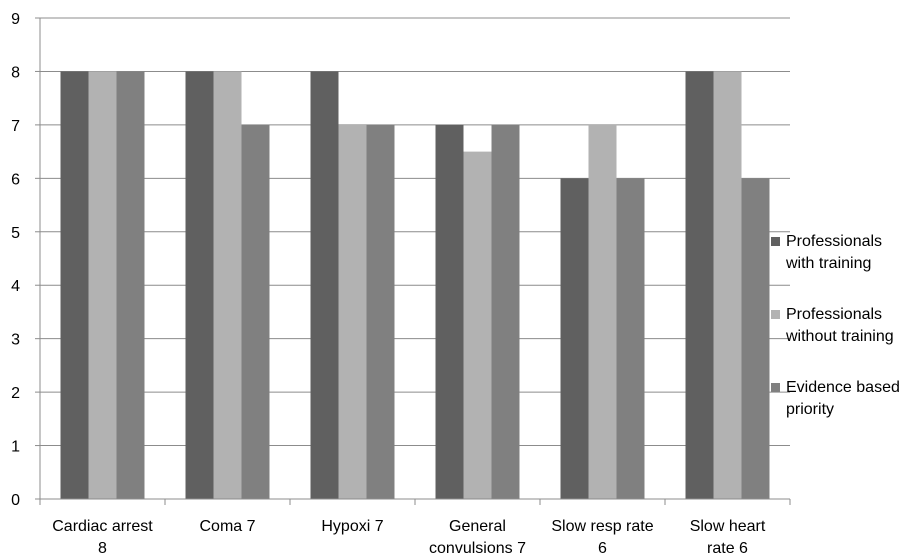 This screenshot has width=922, height=556. Describe the element at coordinates (15, 393) in the screenshot. I see `y-tick-label: 2` at that location.